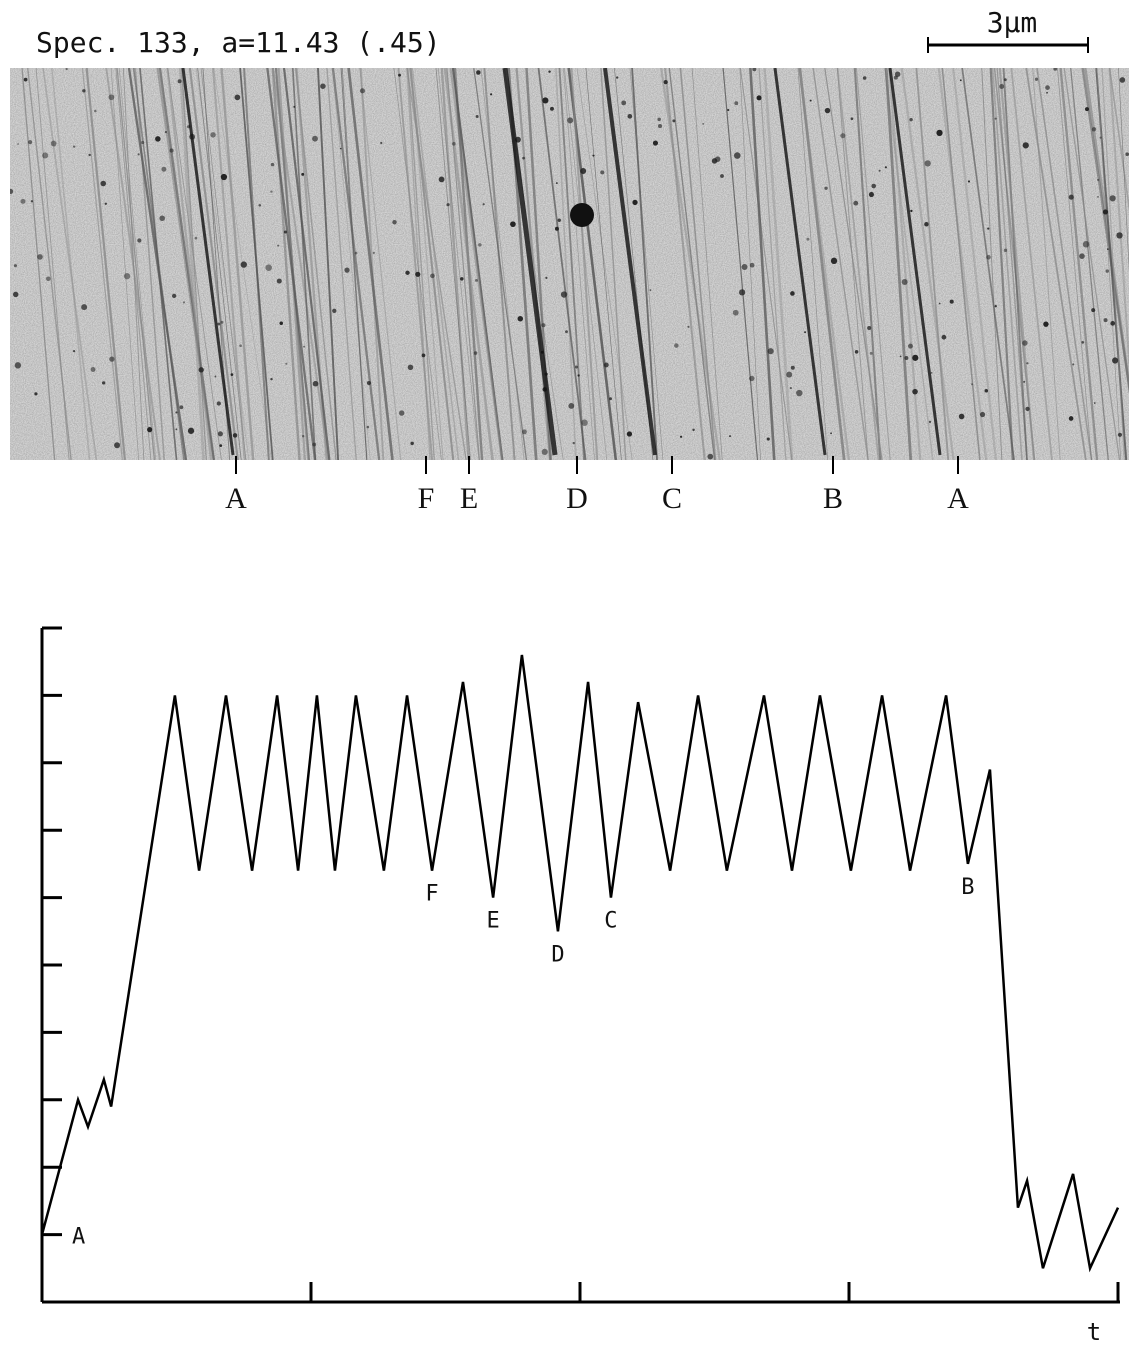  Describe the element at coordinates (1094, 1332) in the screenshot. I see `x-axis-label: t` at that location.